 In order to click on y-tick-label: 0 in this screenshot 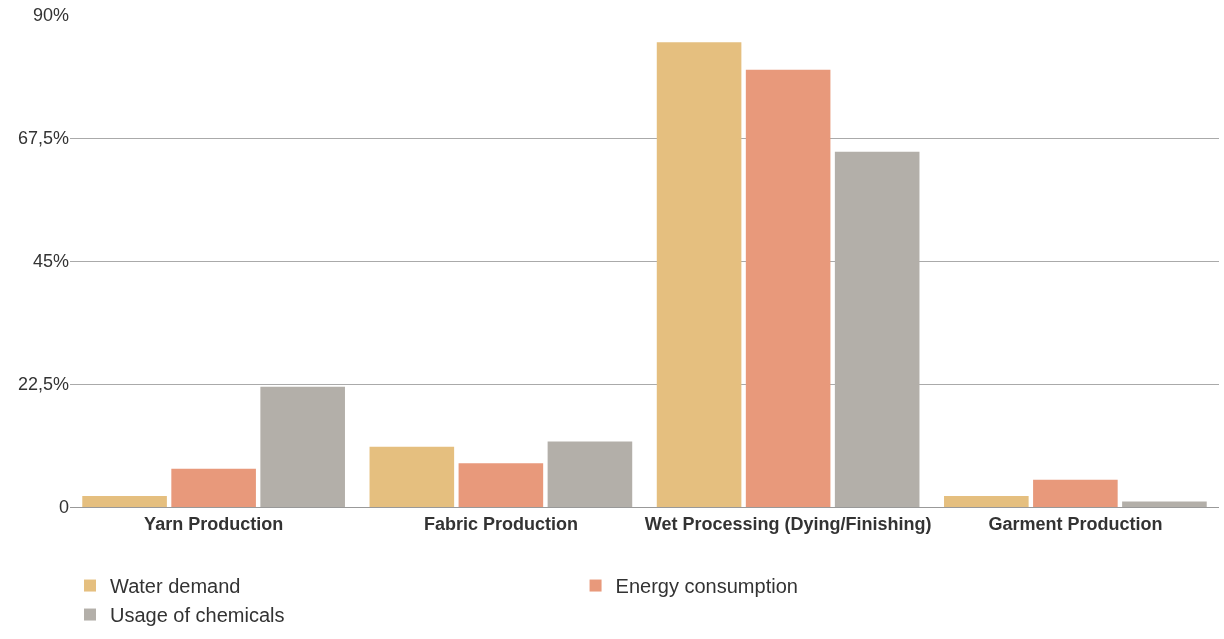, I will do `click(63, 507)`.